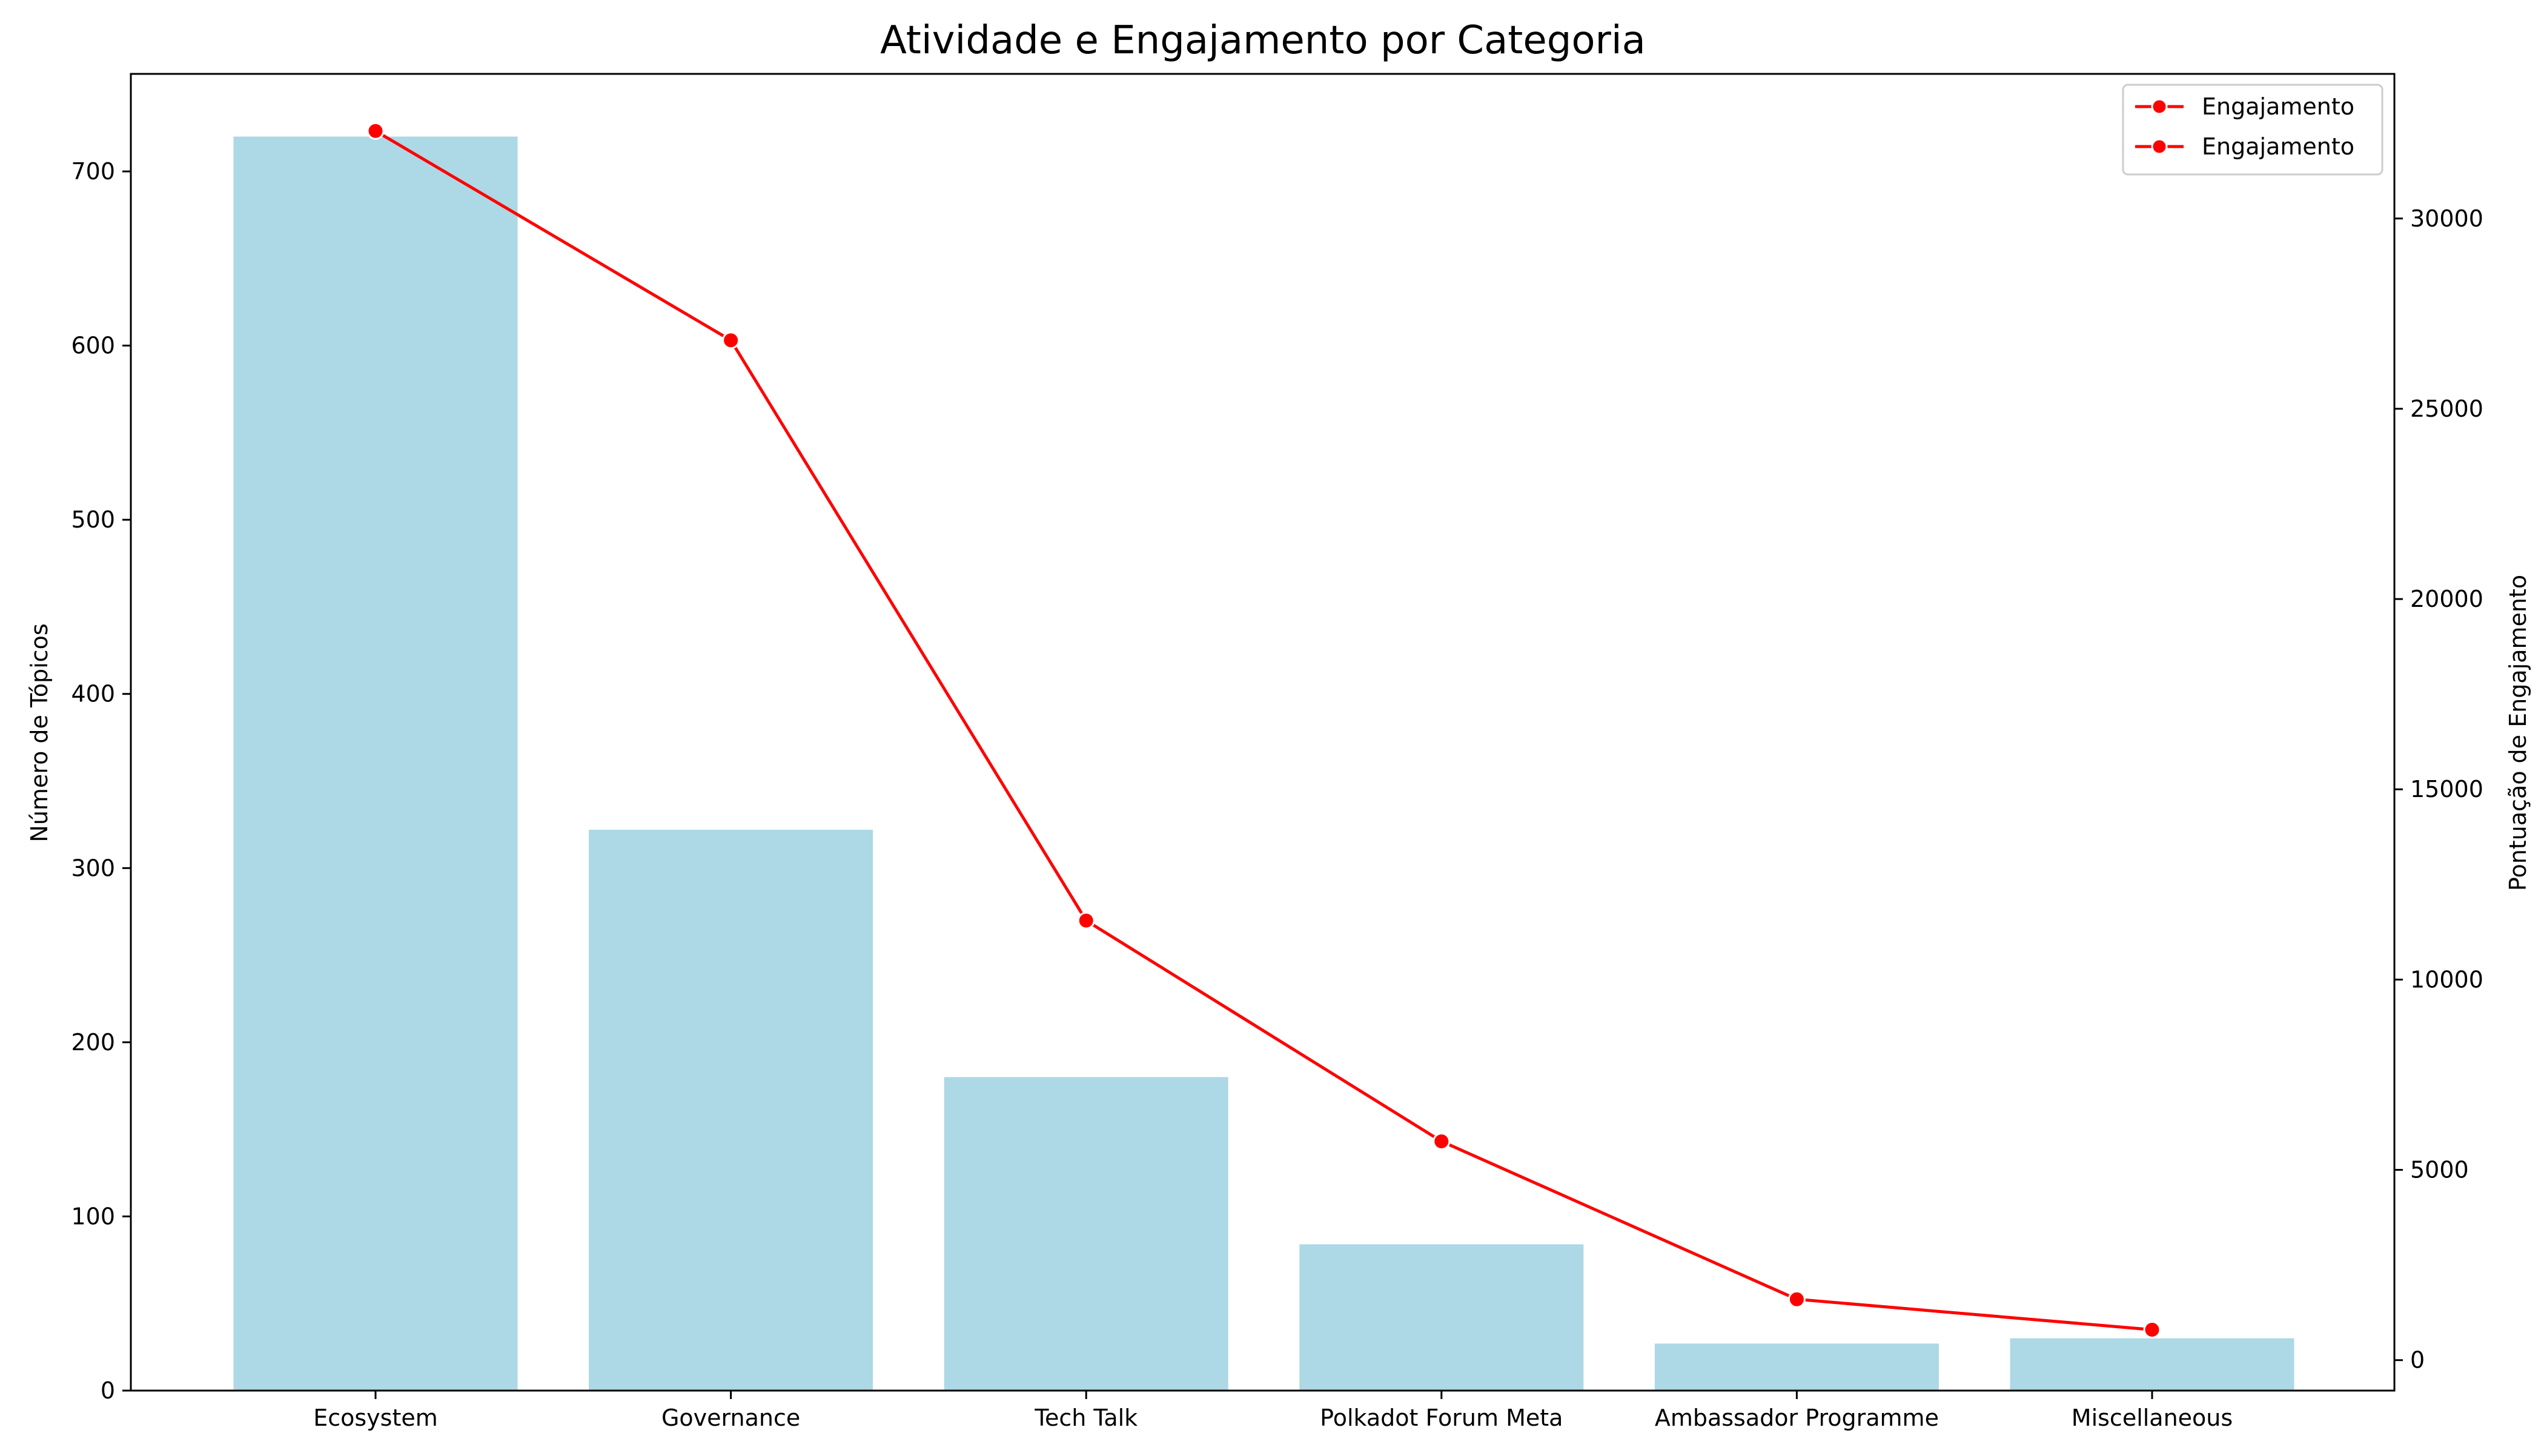  Describe the element at coordinates (730, 1418) in the screenshot. I see `x-tick-label: Governance` at that location.